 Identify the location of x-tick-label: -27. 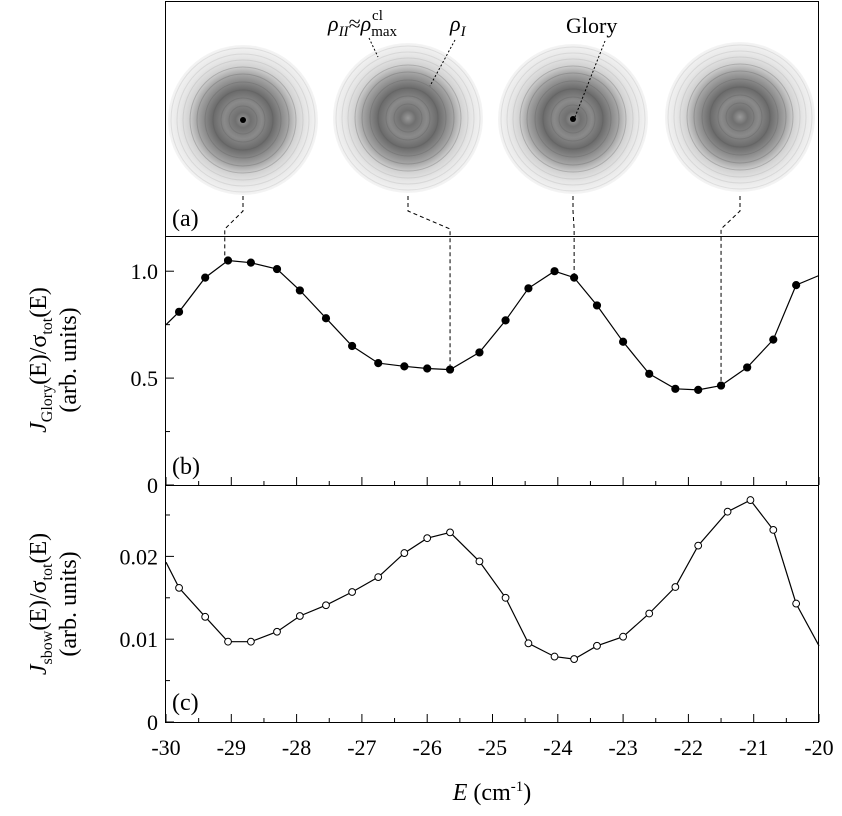
(361, 747).